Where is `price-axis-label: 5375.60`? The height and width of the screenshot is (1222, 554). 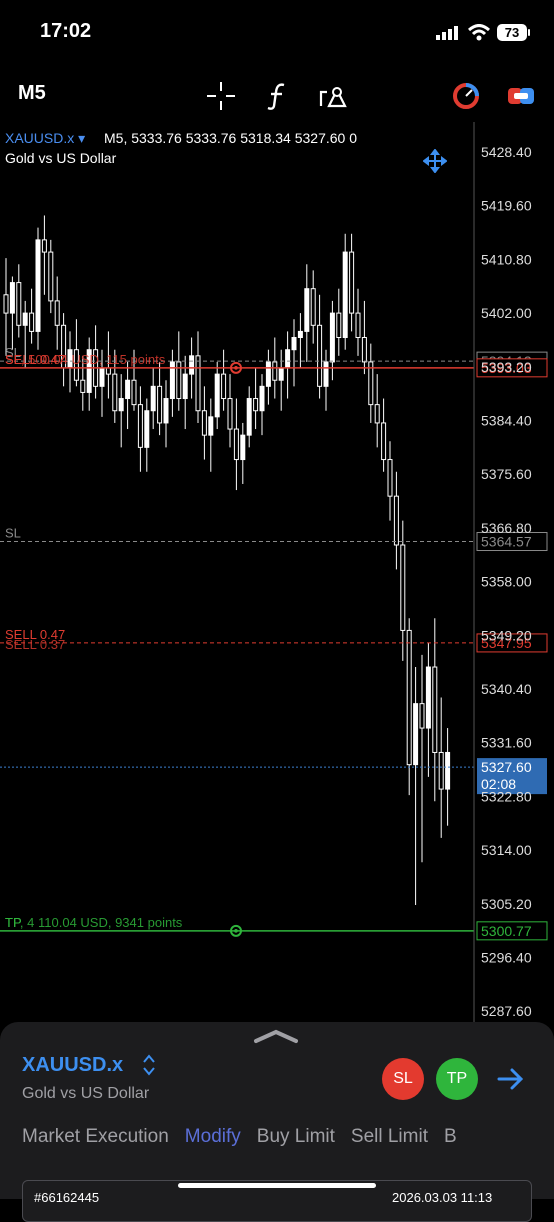
price-axis-label: 5375.60 is located at coordinates (506, 474).